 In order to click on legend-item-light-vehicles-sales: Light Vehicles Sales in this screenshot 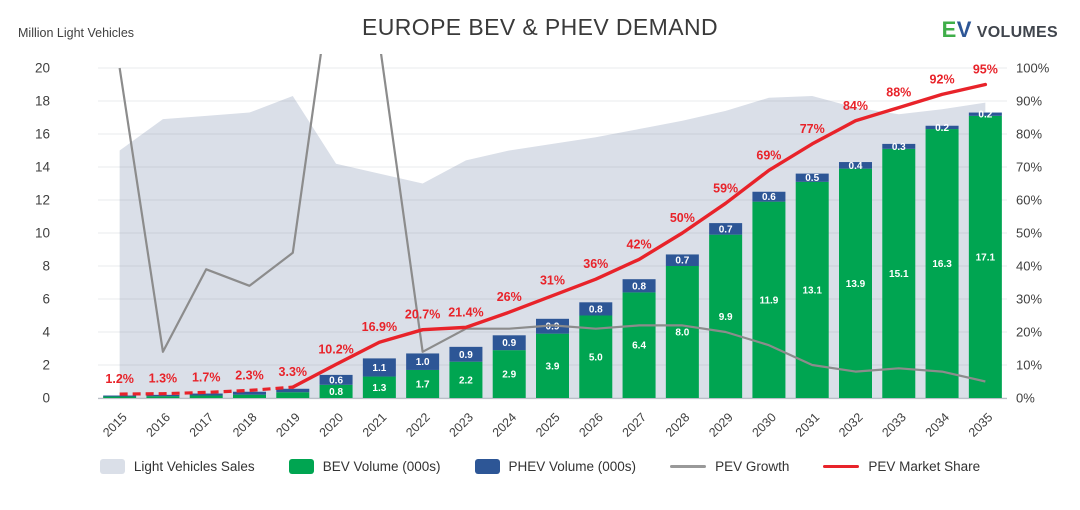, I will do `click(177, 466)`.